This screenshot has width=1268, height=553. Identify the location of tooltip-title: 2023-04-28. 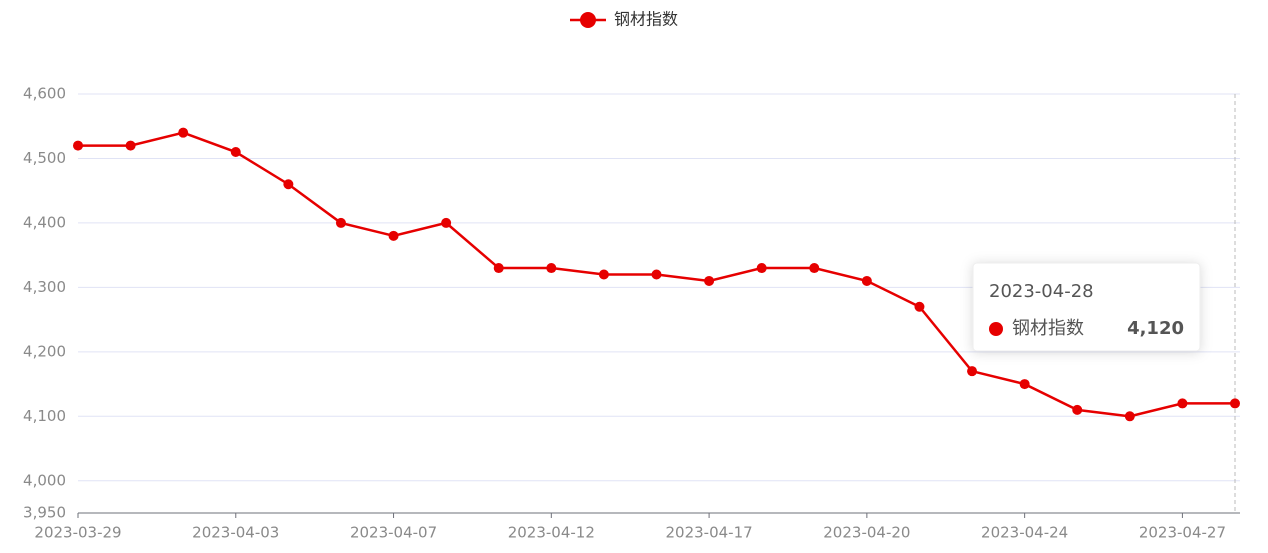
(1041, 291).